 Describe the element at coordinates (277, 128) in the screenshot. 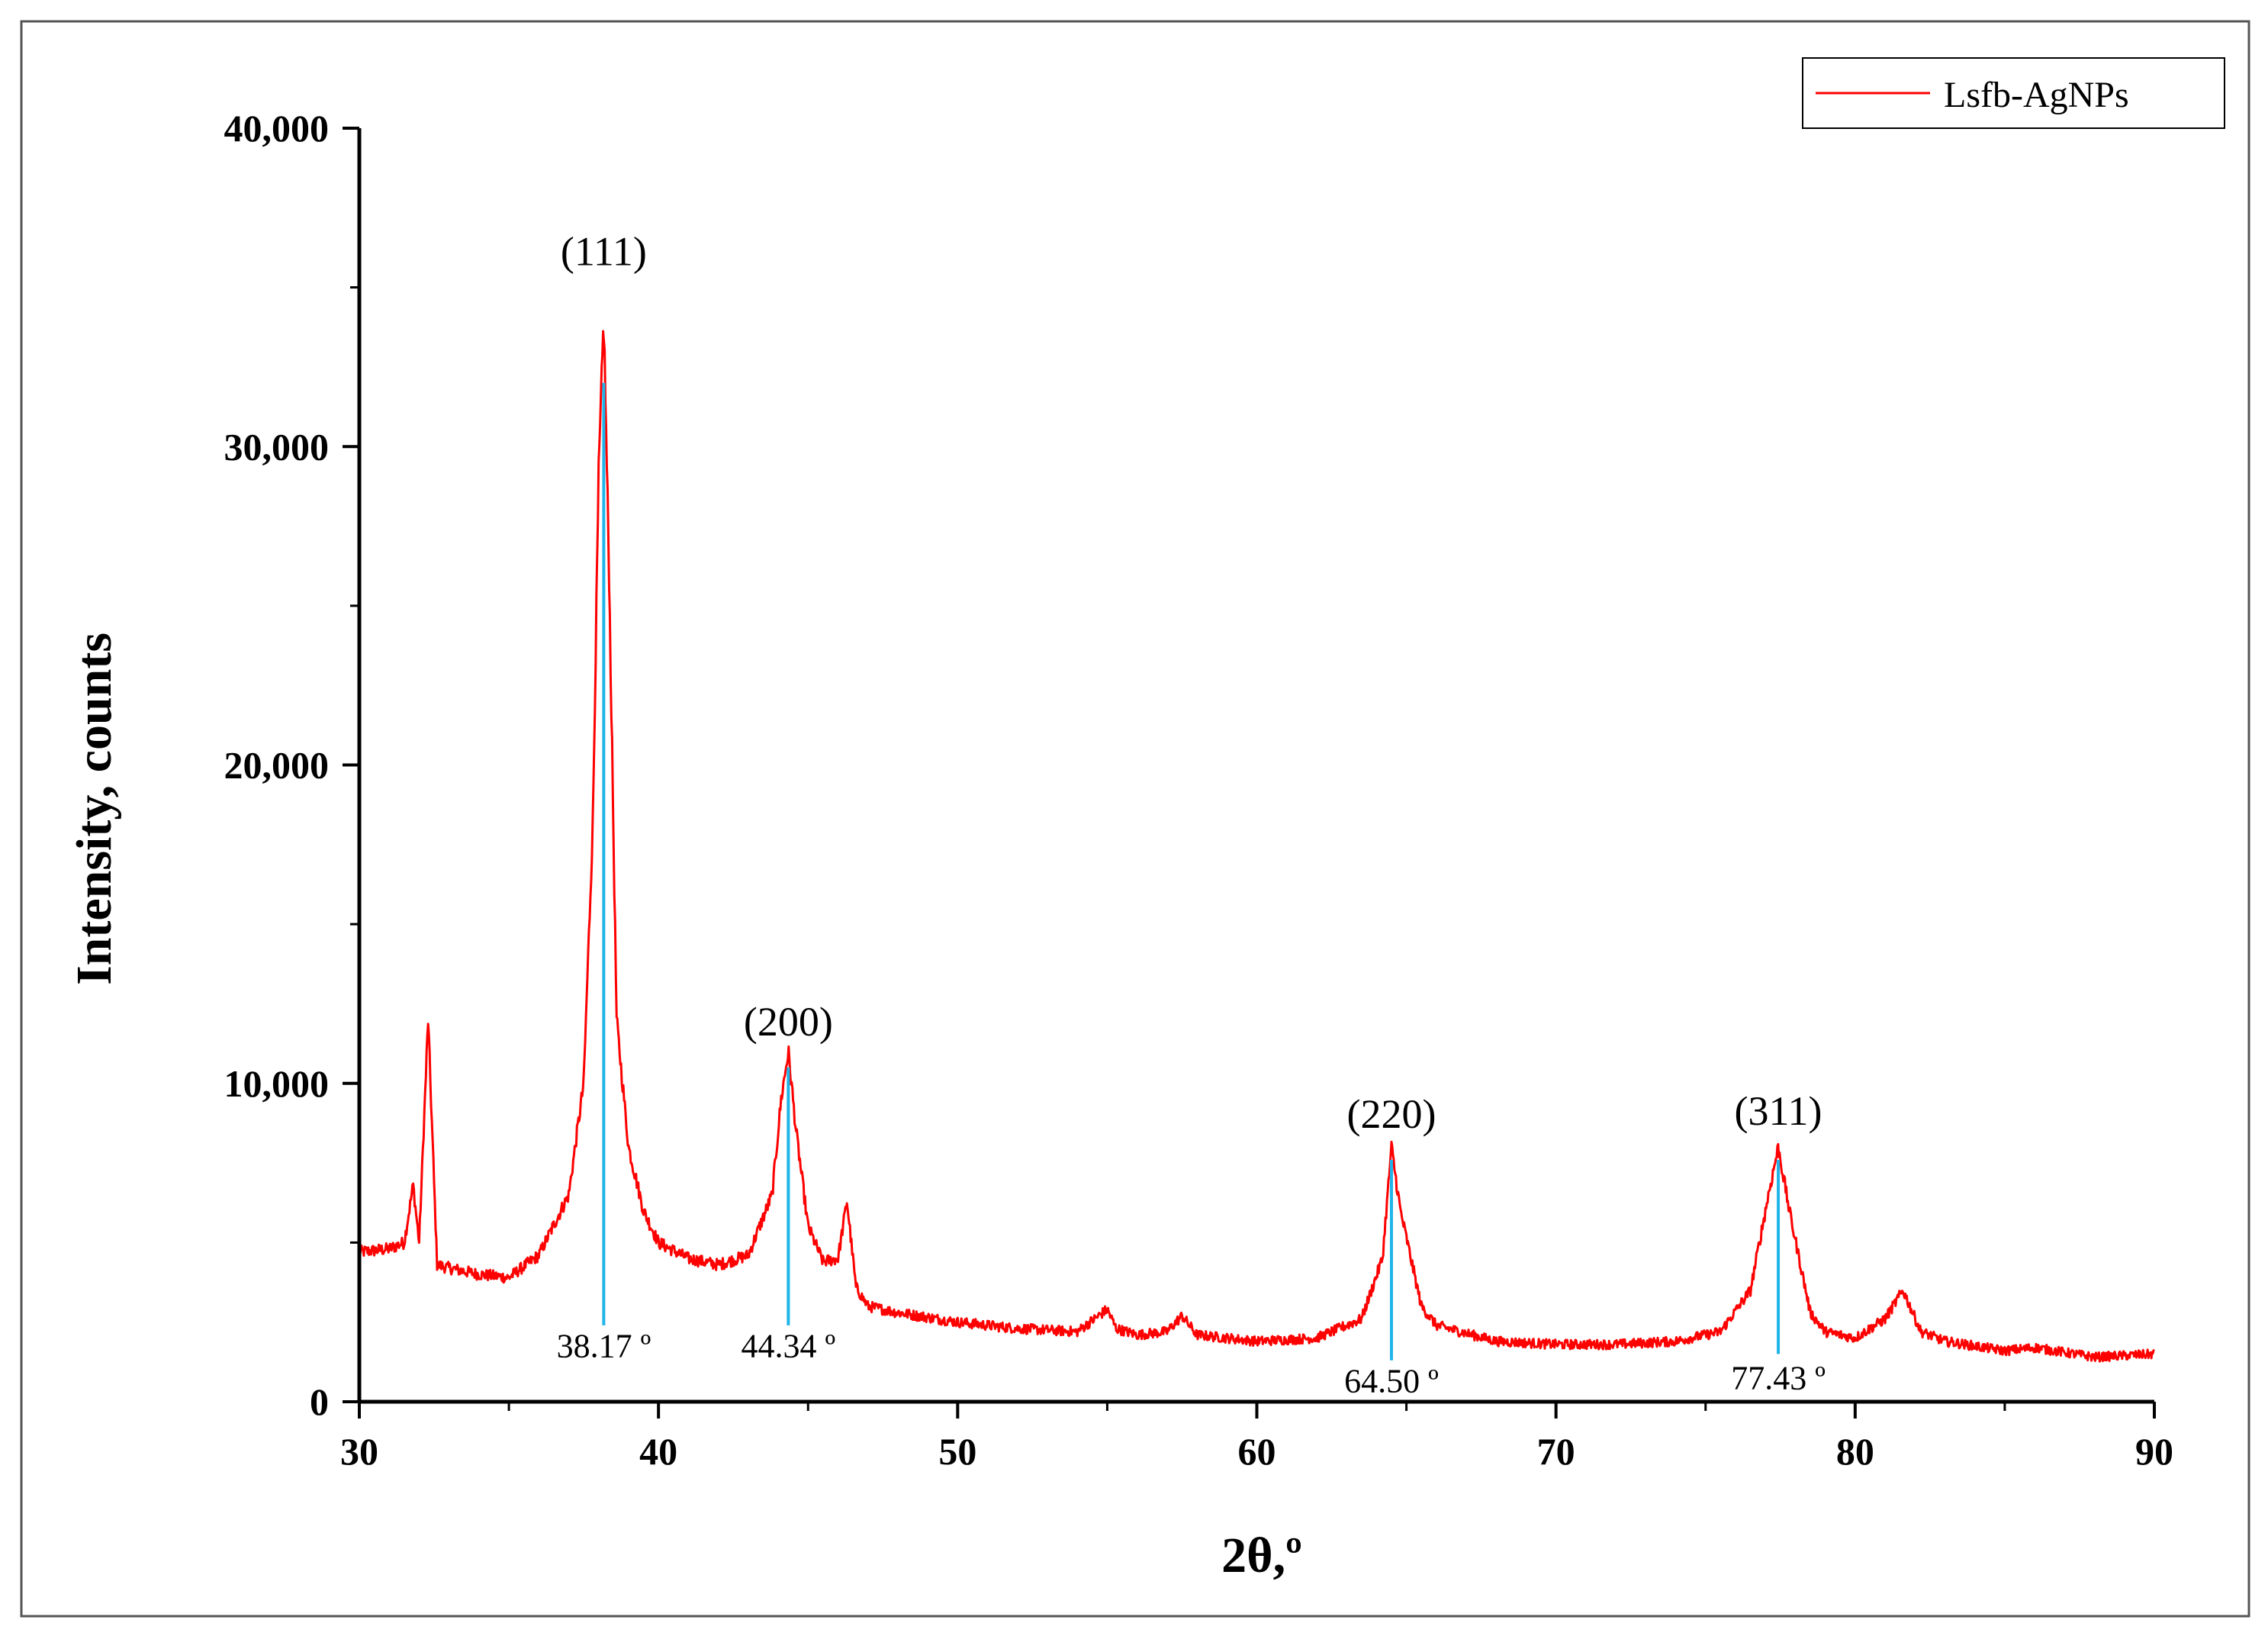

I see `y-tick-label: 40,000` at that location.